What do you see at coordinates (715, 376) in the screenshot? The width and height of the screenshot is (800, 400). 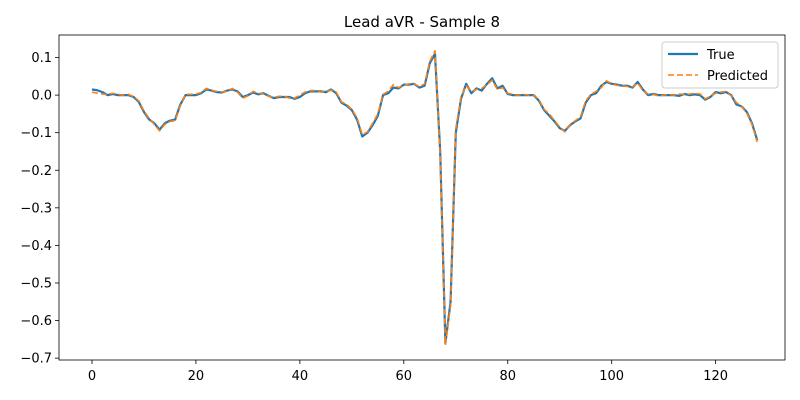 I see `x-tick-label: 120` at bounding box center [715, 376].